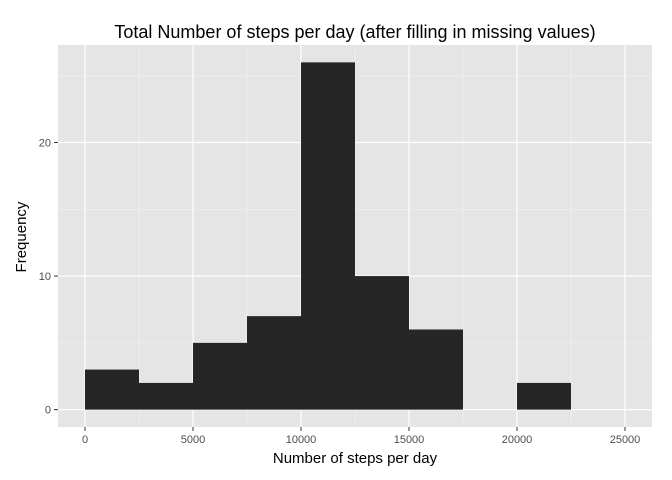 This screenshot has width=672, height=480. Describe the element at coordinates (301, 440) in the screenshot. I see `x-tick-label: 10000` at that location.